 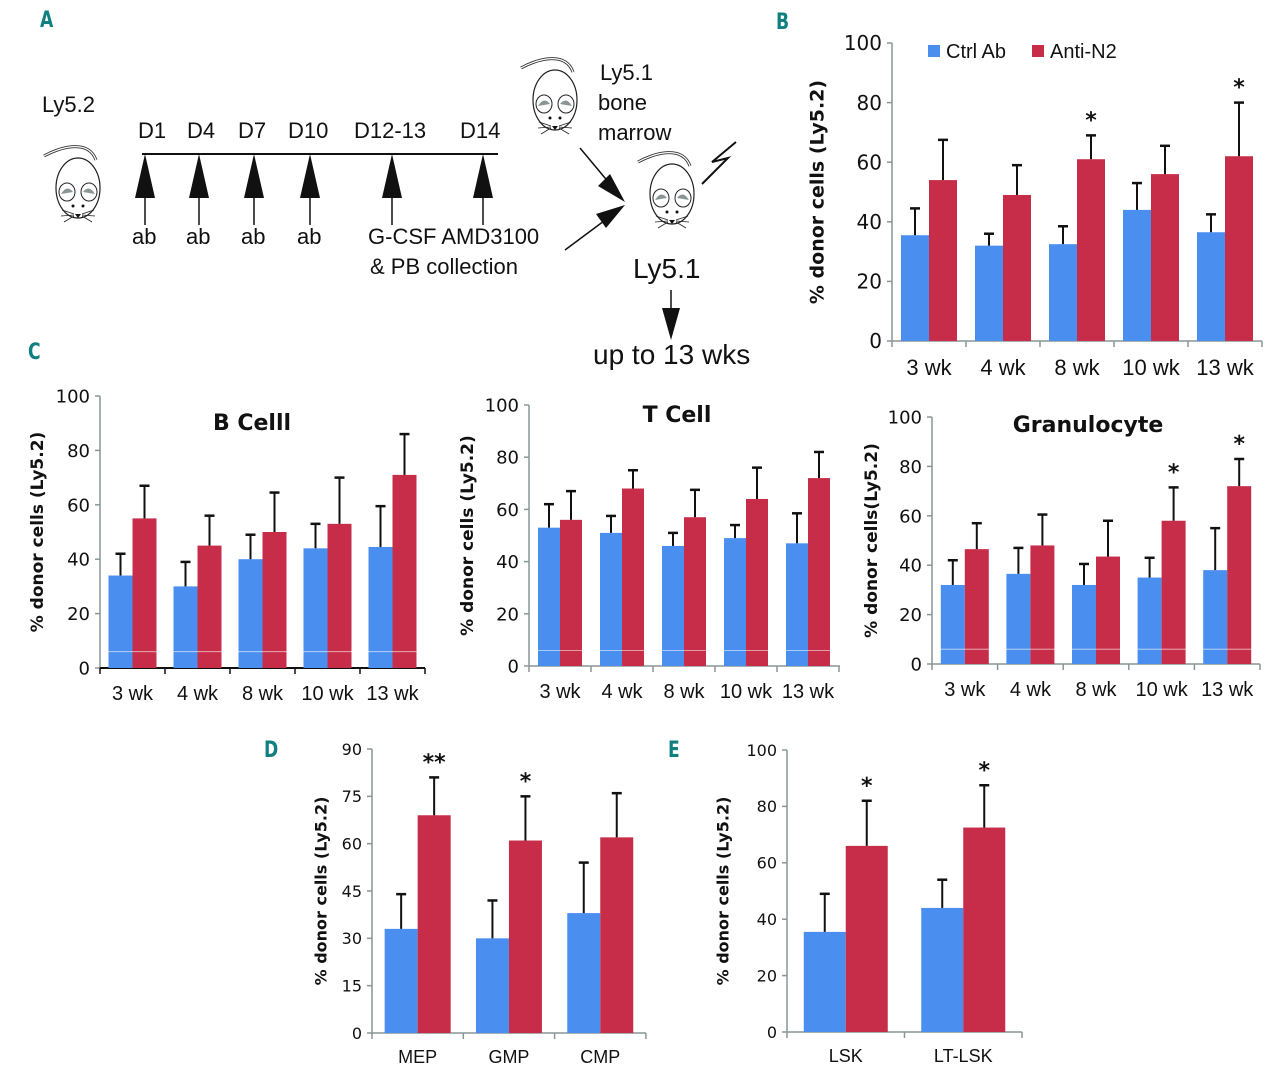 What do you see at coordinates (934, 51) in the screenshot?
I see `legend-swatch-ctrl-ab` at bounding box center [934, 51].